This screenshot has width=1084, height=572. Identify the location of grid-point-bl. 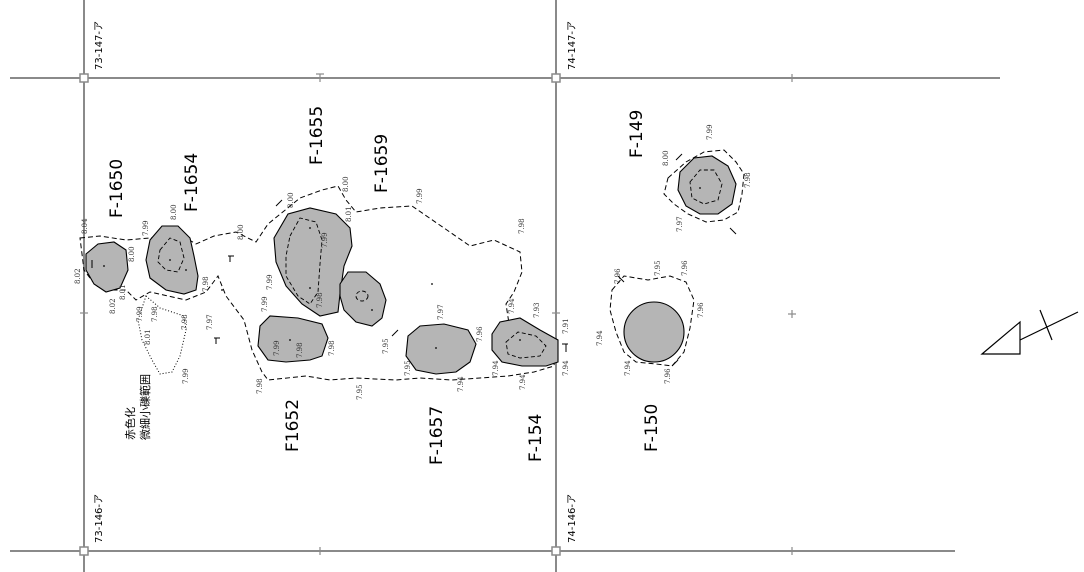
(84, 551).